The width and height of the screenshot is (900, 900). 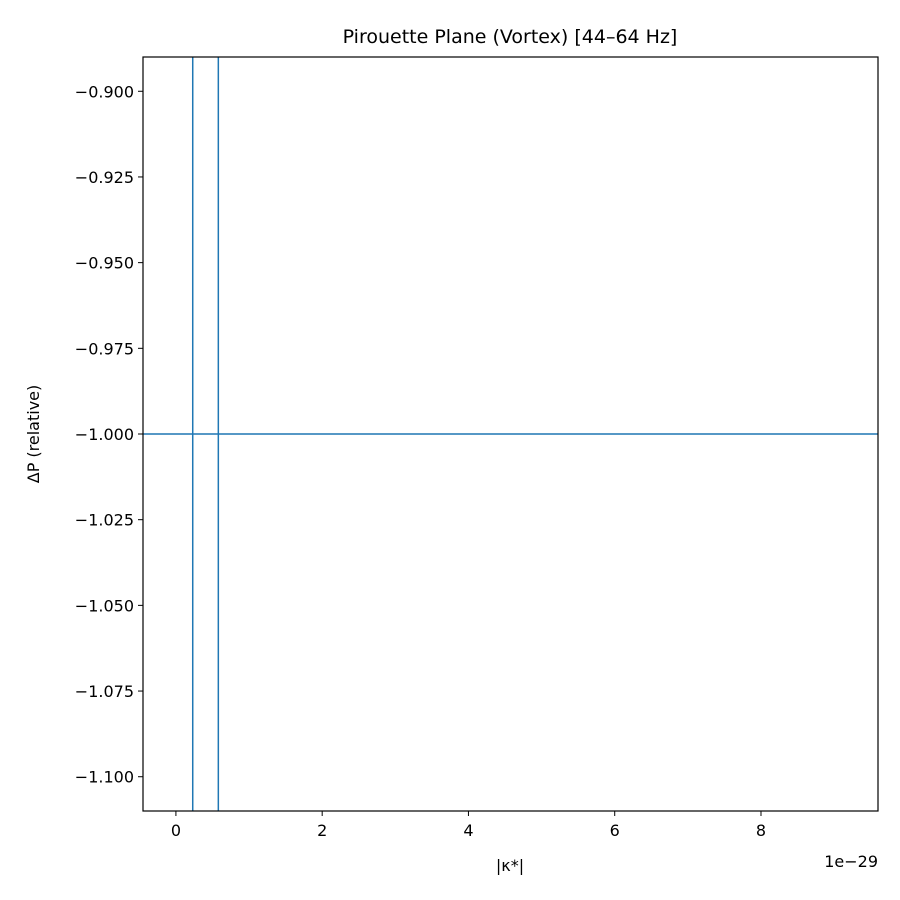 I want to click on y-tick-label: −1.000, so click(x=104, y=434).